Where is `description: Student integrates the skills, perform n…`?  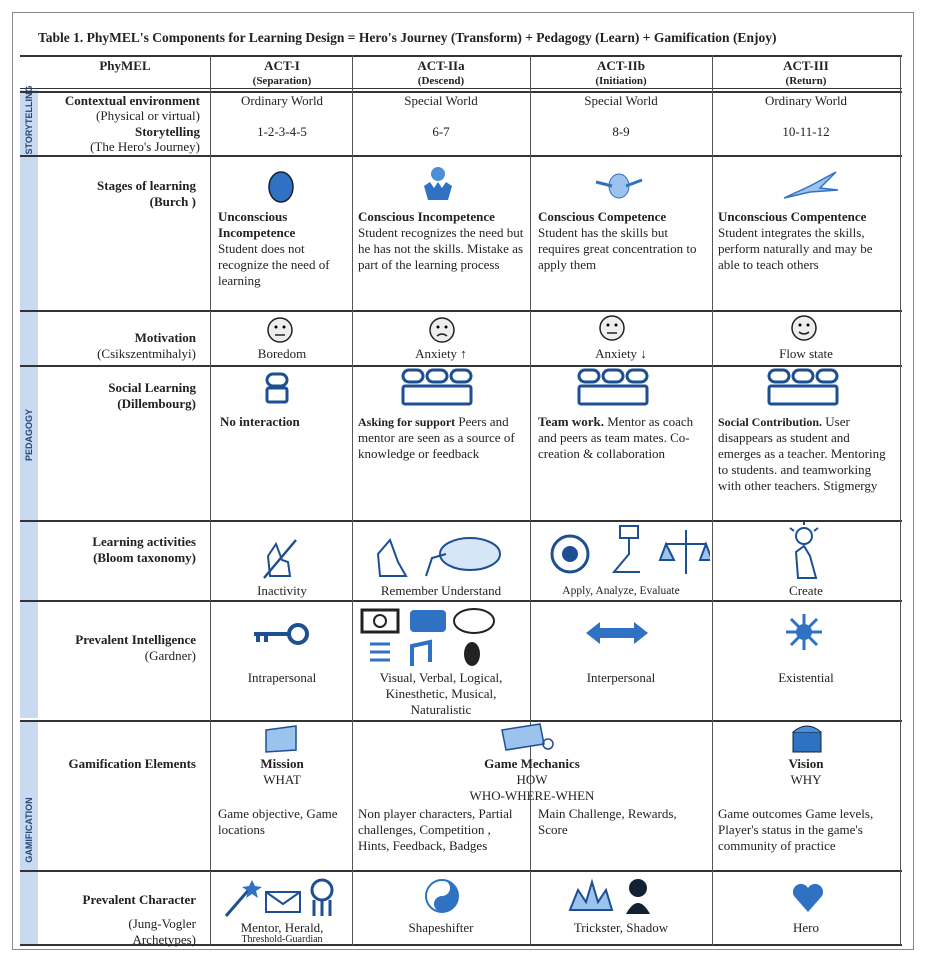 description: Student integrates the skills, perform n… is located at coordinates (795, 248).